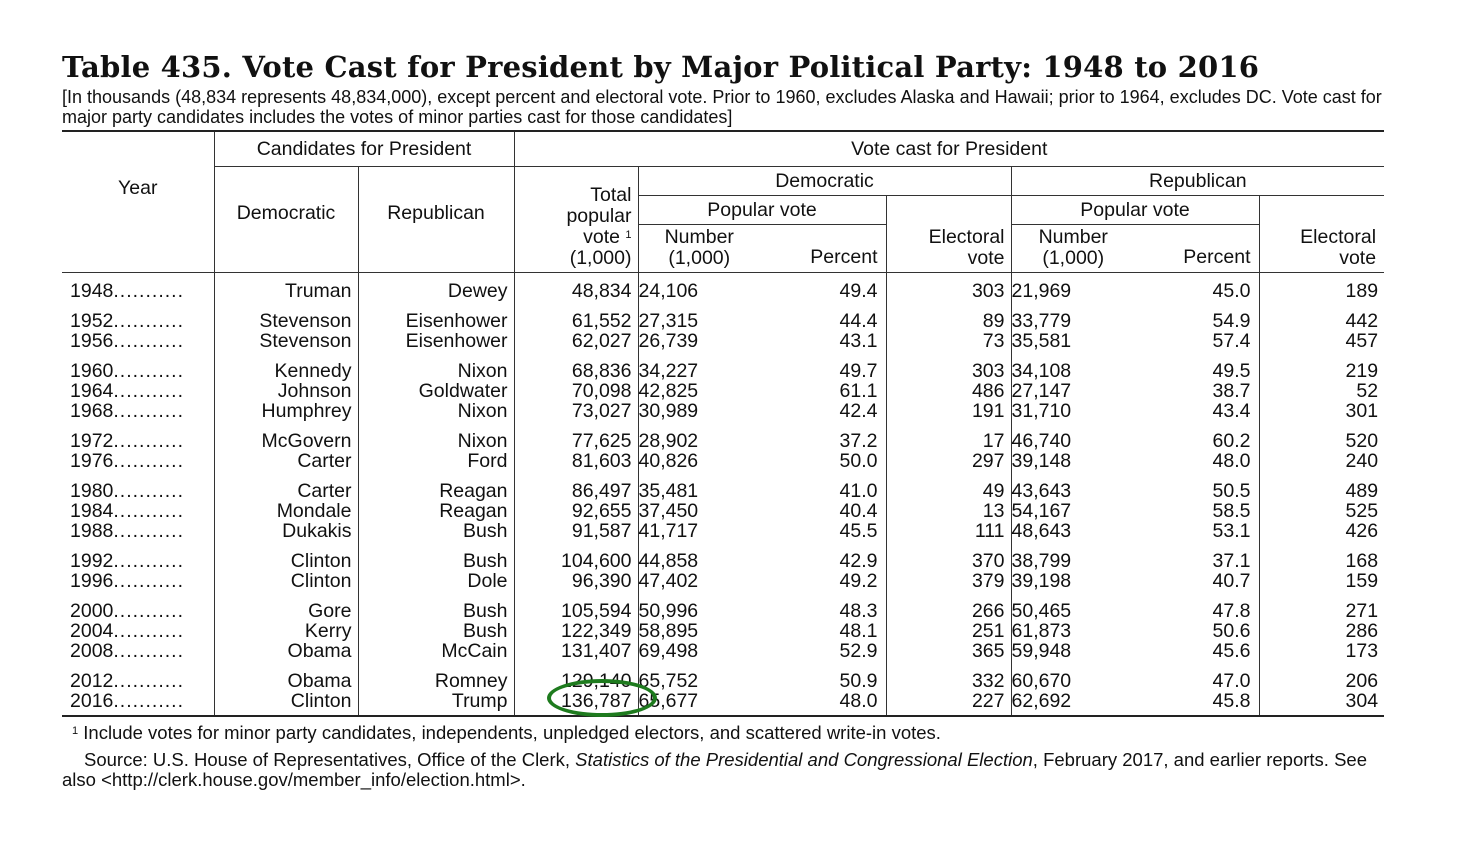  Describe the element at coordinates (1072, 703) in the screenshot. I see `cell-rep-number: 62,692` at that location.